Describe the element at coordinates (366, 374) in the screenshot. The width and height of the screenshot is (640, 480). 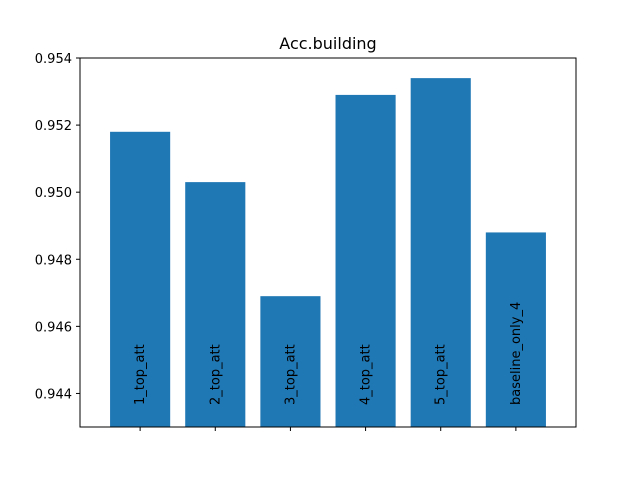
I see `bar-label-4_top_att: 4_top_att` at that location.